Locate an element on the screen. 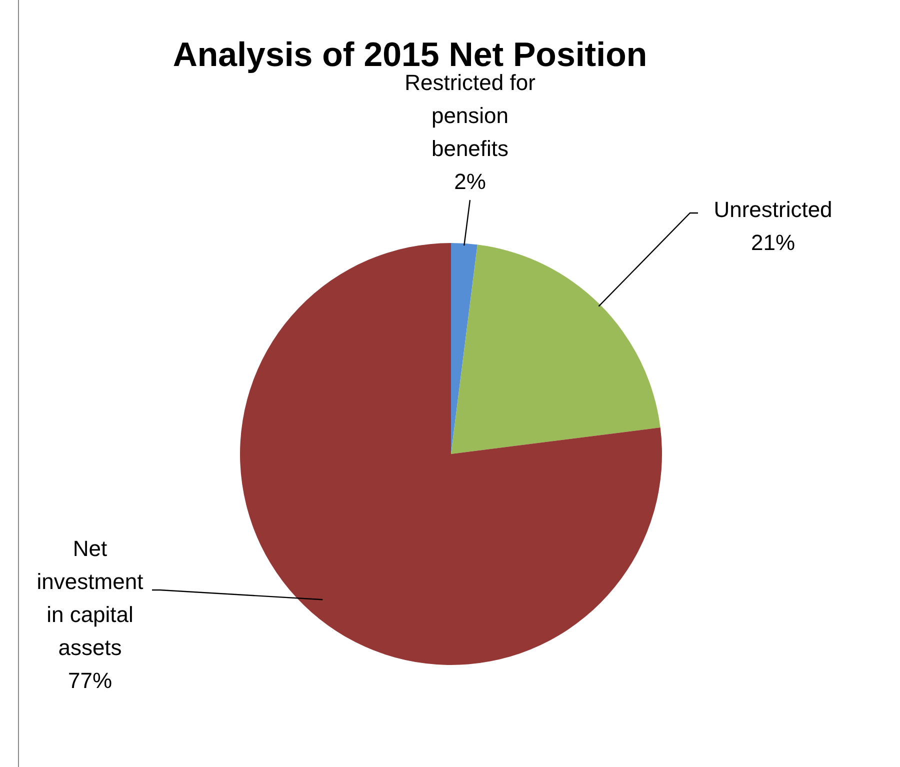  data-label: 2% is located at coordinates (470, 181).